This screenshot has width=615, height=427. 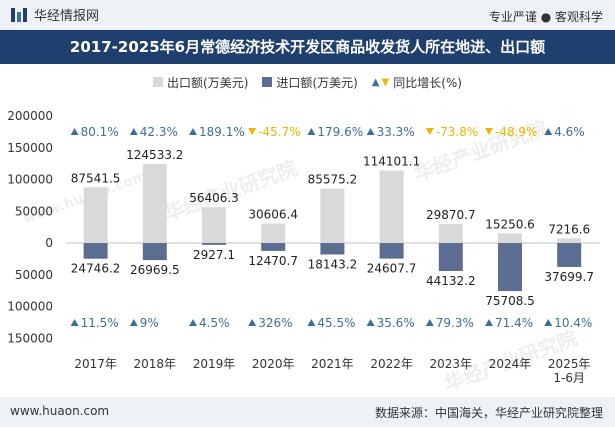 I want to click on export-value-label: 29870.7, so click(x=451, y=215).